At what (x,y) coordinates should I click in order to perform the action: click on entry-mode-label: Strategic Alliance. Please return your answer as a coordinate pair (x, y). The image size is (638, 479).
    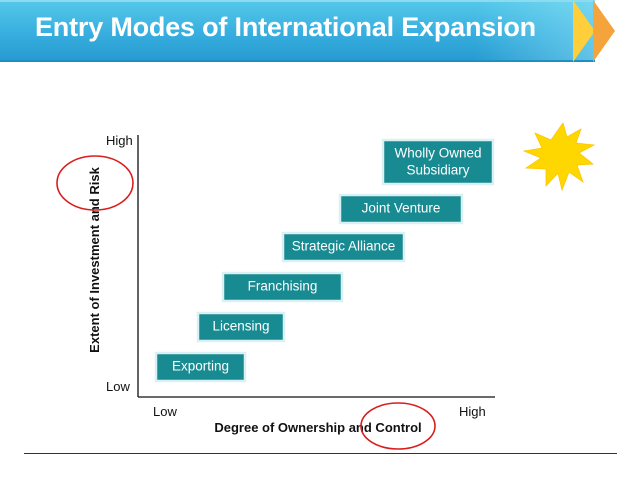
    Looking at the image, I should click on (344, 246).